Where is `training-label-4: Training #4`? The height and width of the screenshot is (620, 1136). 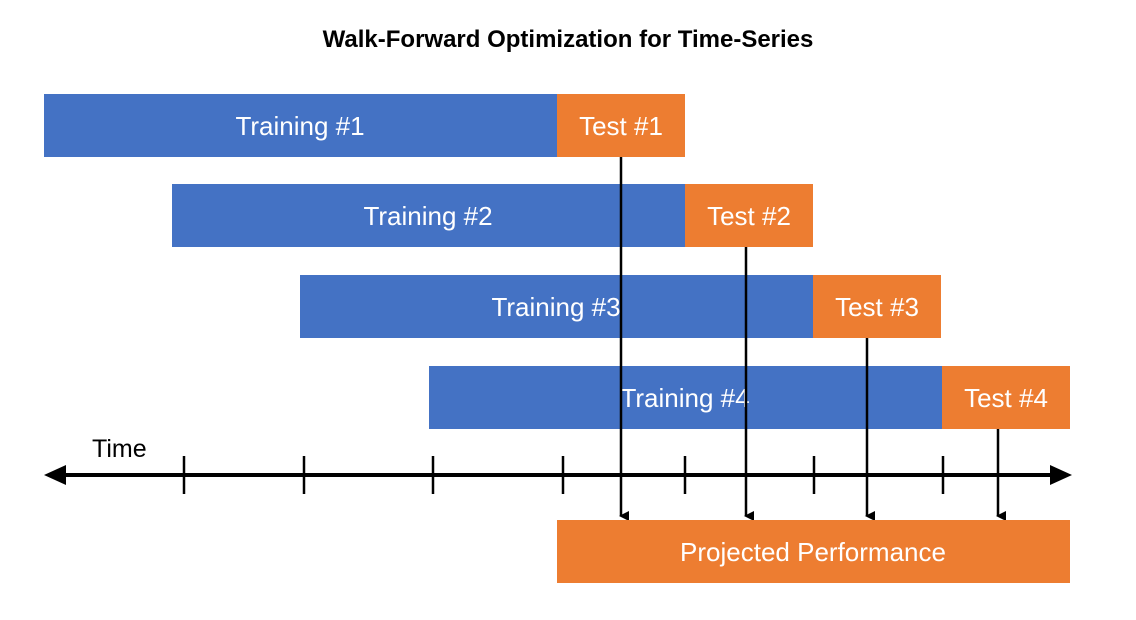 training-label-4: Training #4 is located at coordinates (684, 398).